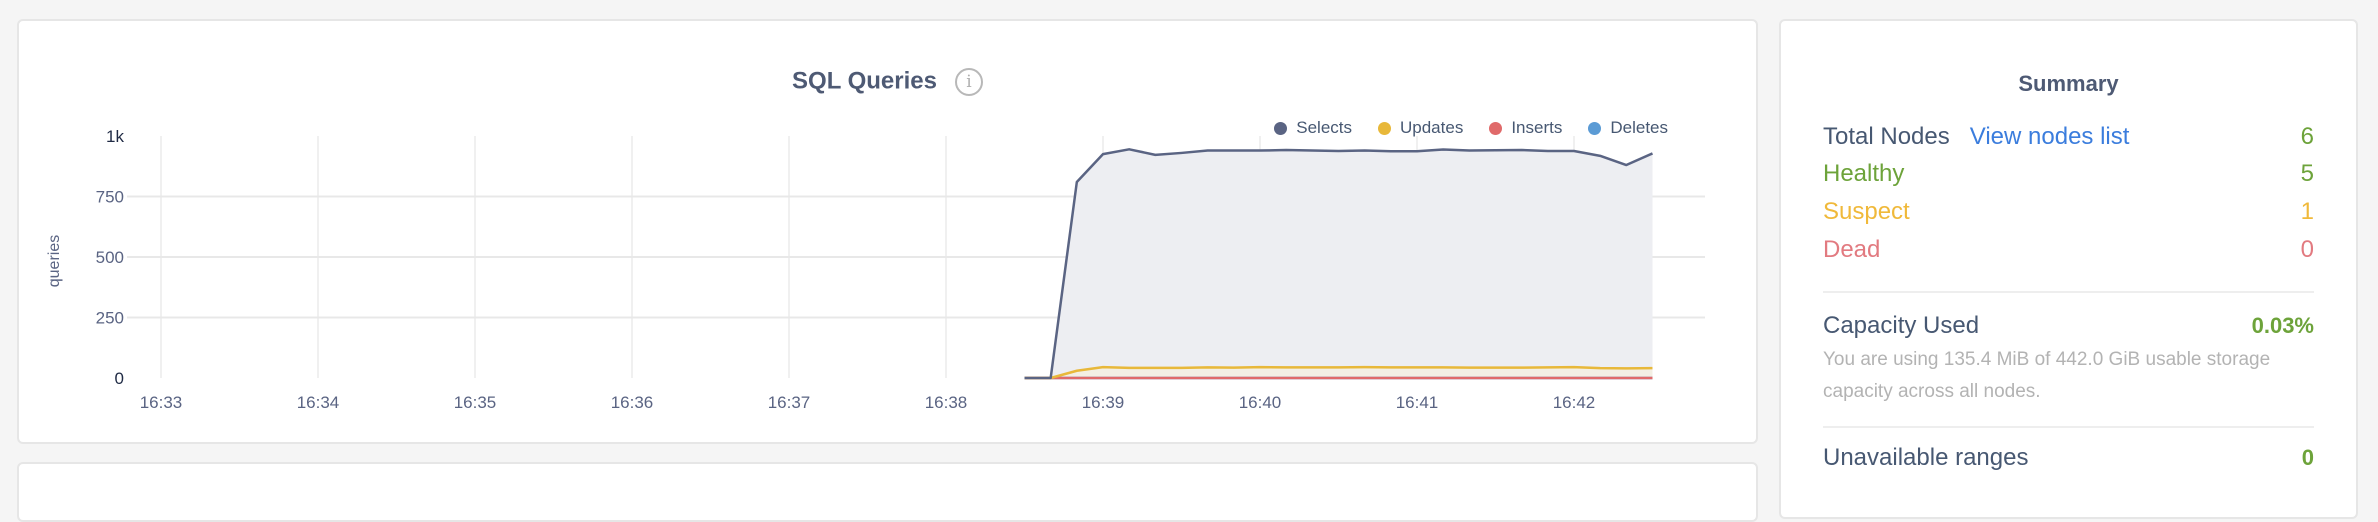  What do you see at coordinates (1864, 173) in the screenshot?
I see `healthy-label: Healthy` at bounding box center [1864, 173].